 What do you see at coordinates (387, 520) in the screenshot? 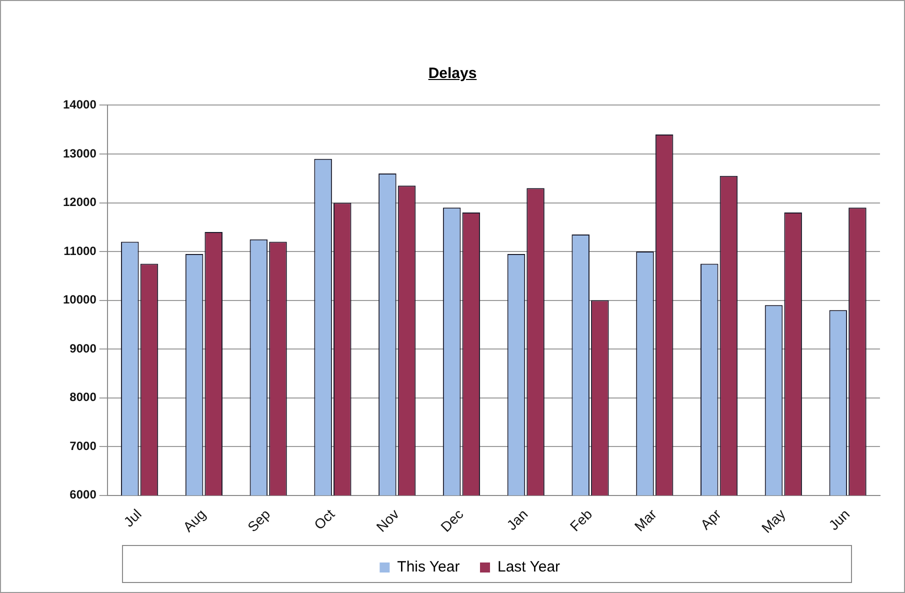
I see `x-tick-label: Nov` at bounding box center [387, 520].